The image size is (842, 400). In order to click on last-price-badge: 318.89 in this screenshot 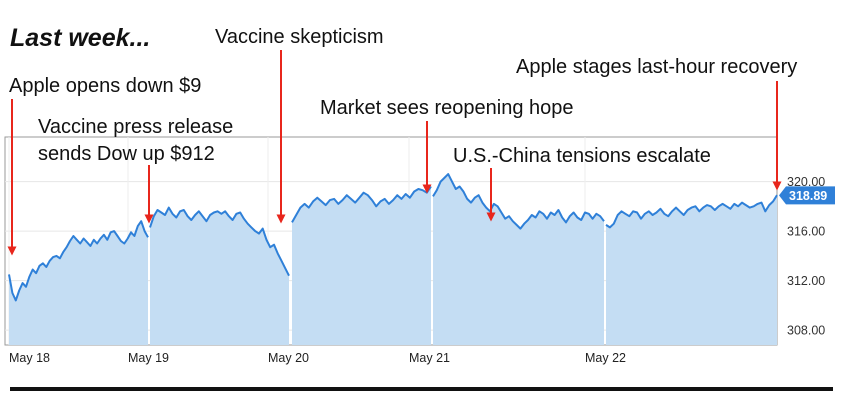, I will do `click(807, 195)`.